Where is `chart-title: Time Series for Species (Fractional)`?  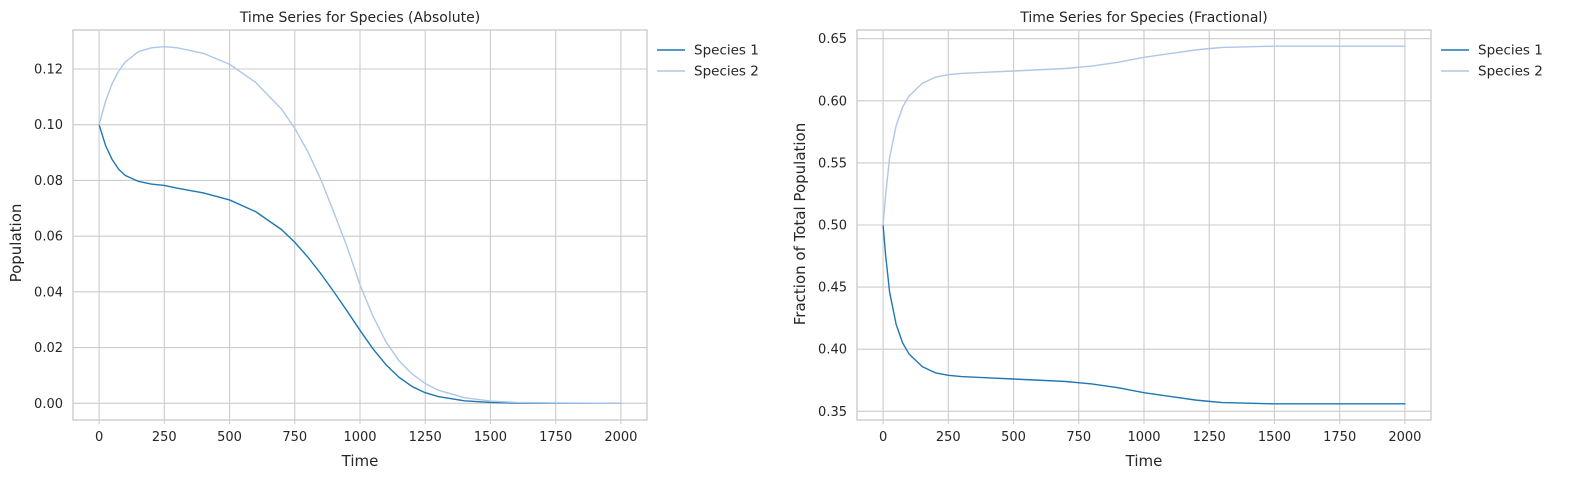 chart-title: Time Series for Species (Fractional) is located at coordinates (1143, 18).